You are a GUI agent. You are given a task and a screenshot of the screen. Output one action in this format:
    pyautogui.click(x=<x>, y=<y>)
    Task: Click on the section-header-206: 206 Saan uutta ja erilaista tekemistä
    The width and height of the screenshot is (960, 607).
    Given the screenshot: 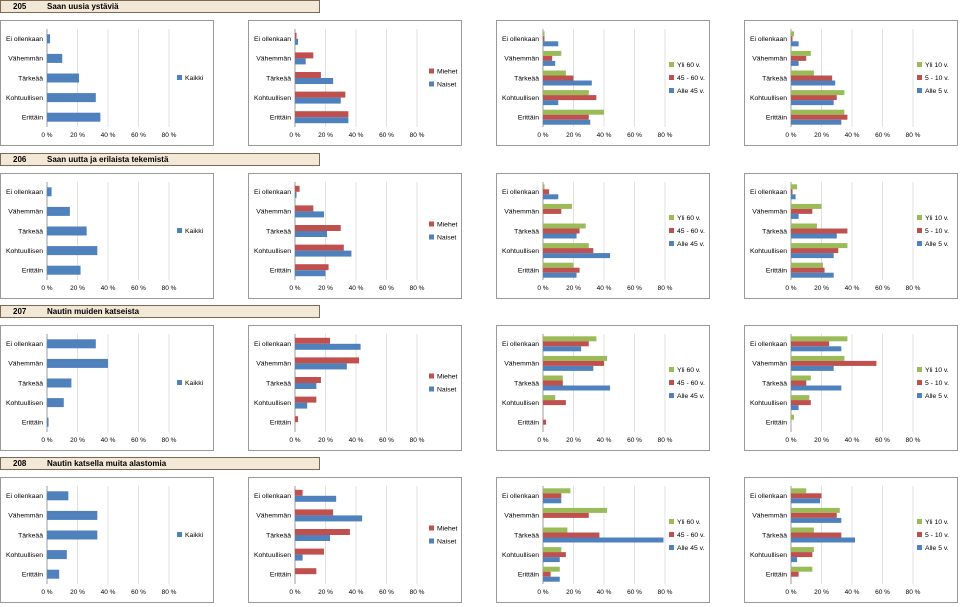 What is the action you would take?
    pyautogui.click(x=160, y=159)
    